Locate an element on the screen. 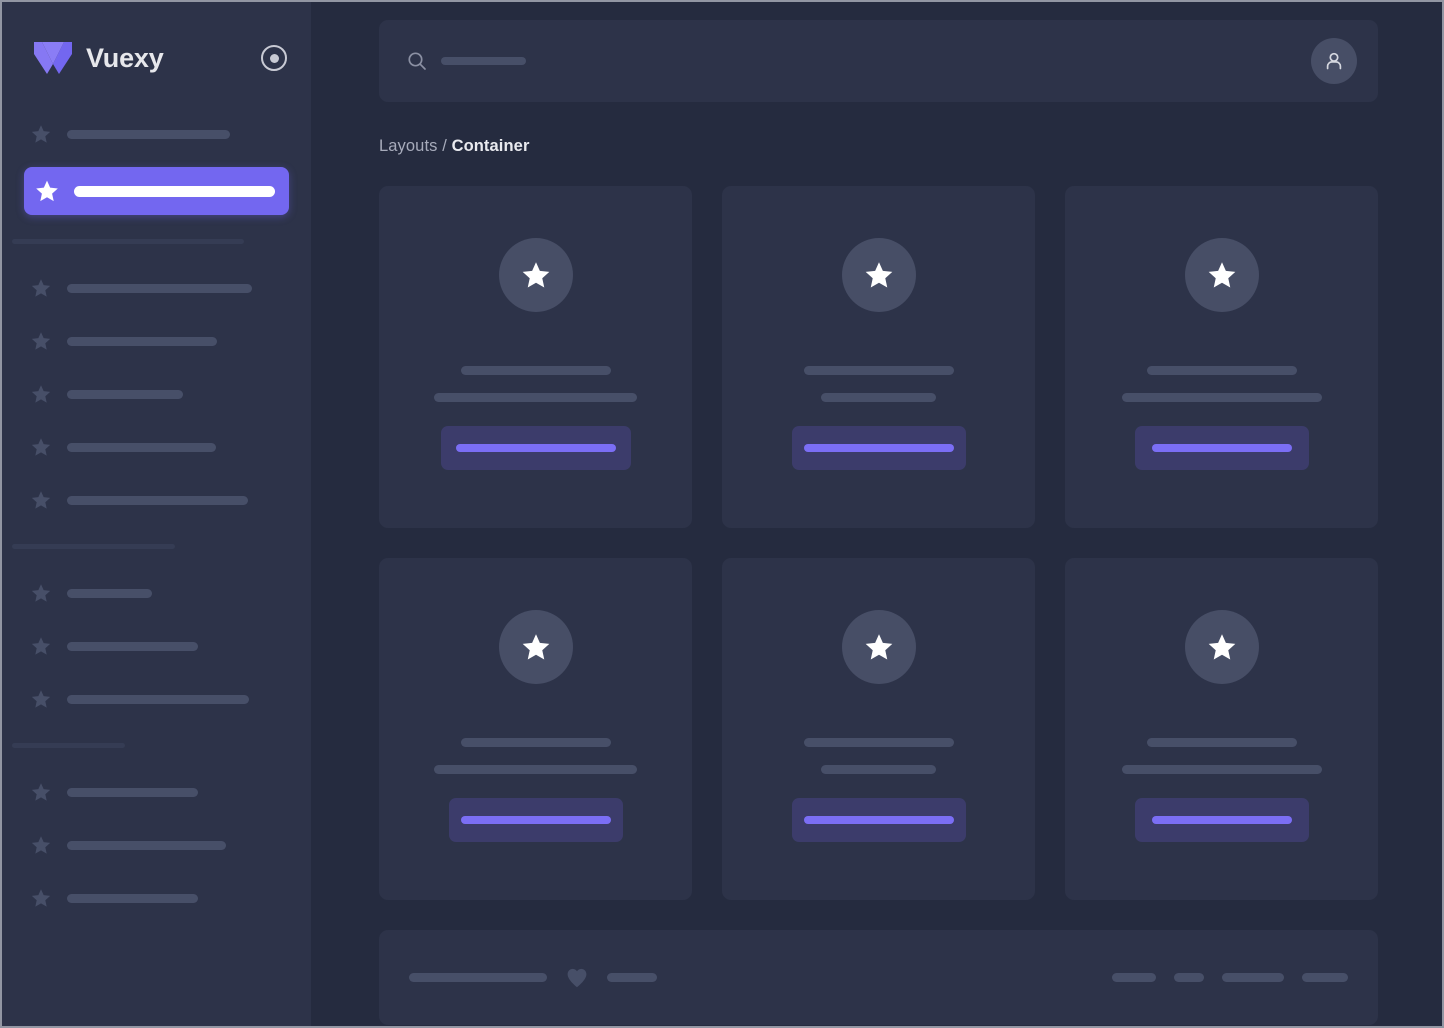 This screenshot has height=1028, width=1444. footer-card is located at coordinates (878, 977).